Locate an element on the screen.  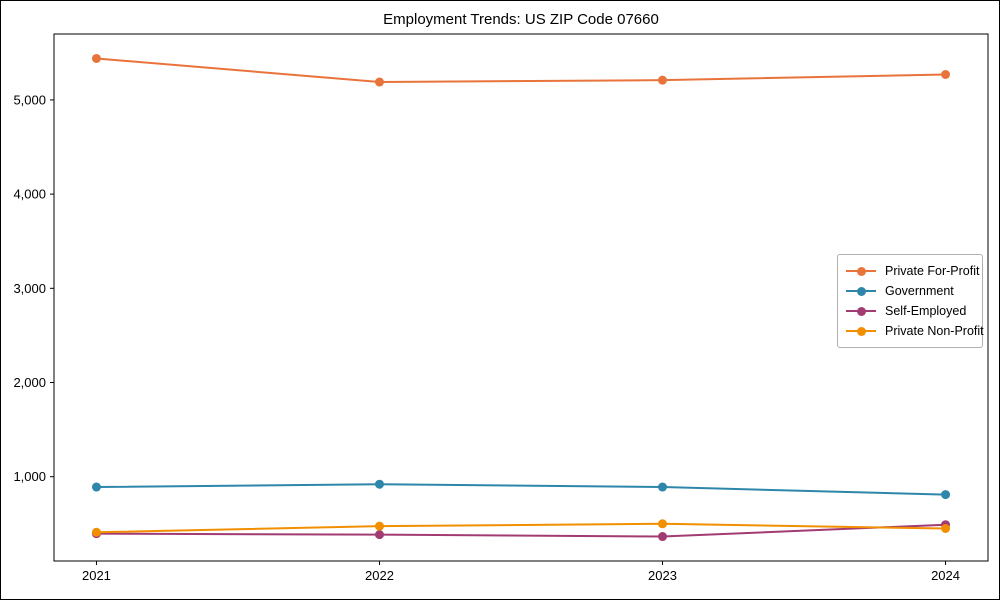
legend-label: Self-Employed is located at coordinates (926, 311).